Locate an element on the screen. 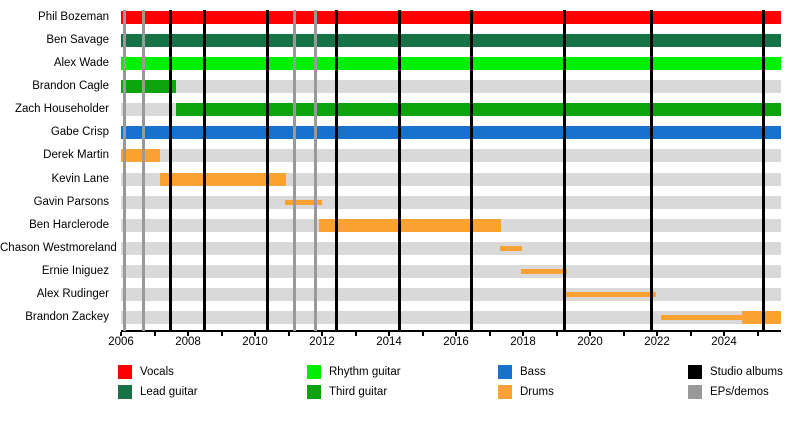 This screenshot has height=422, width=800. x-axis-tick-label: 2020 is located at coordinates (590, 342).